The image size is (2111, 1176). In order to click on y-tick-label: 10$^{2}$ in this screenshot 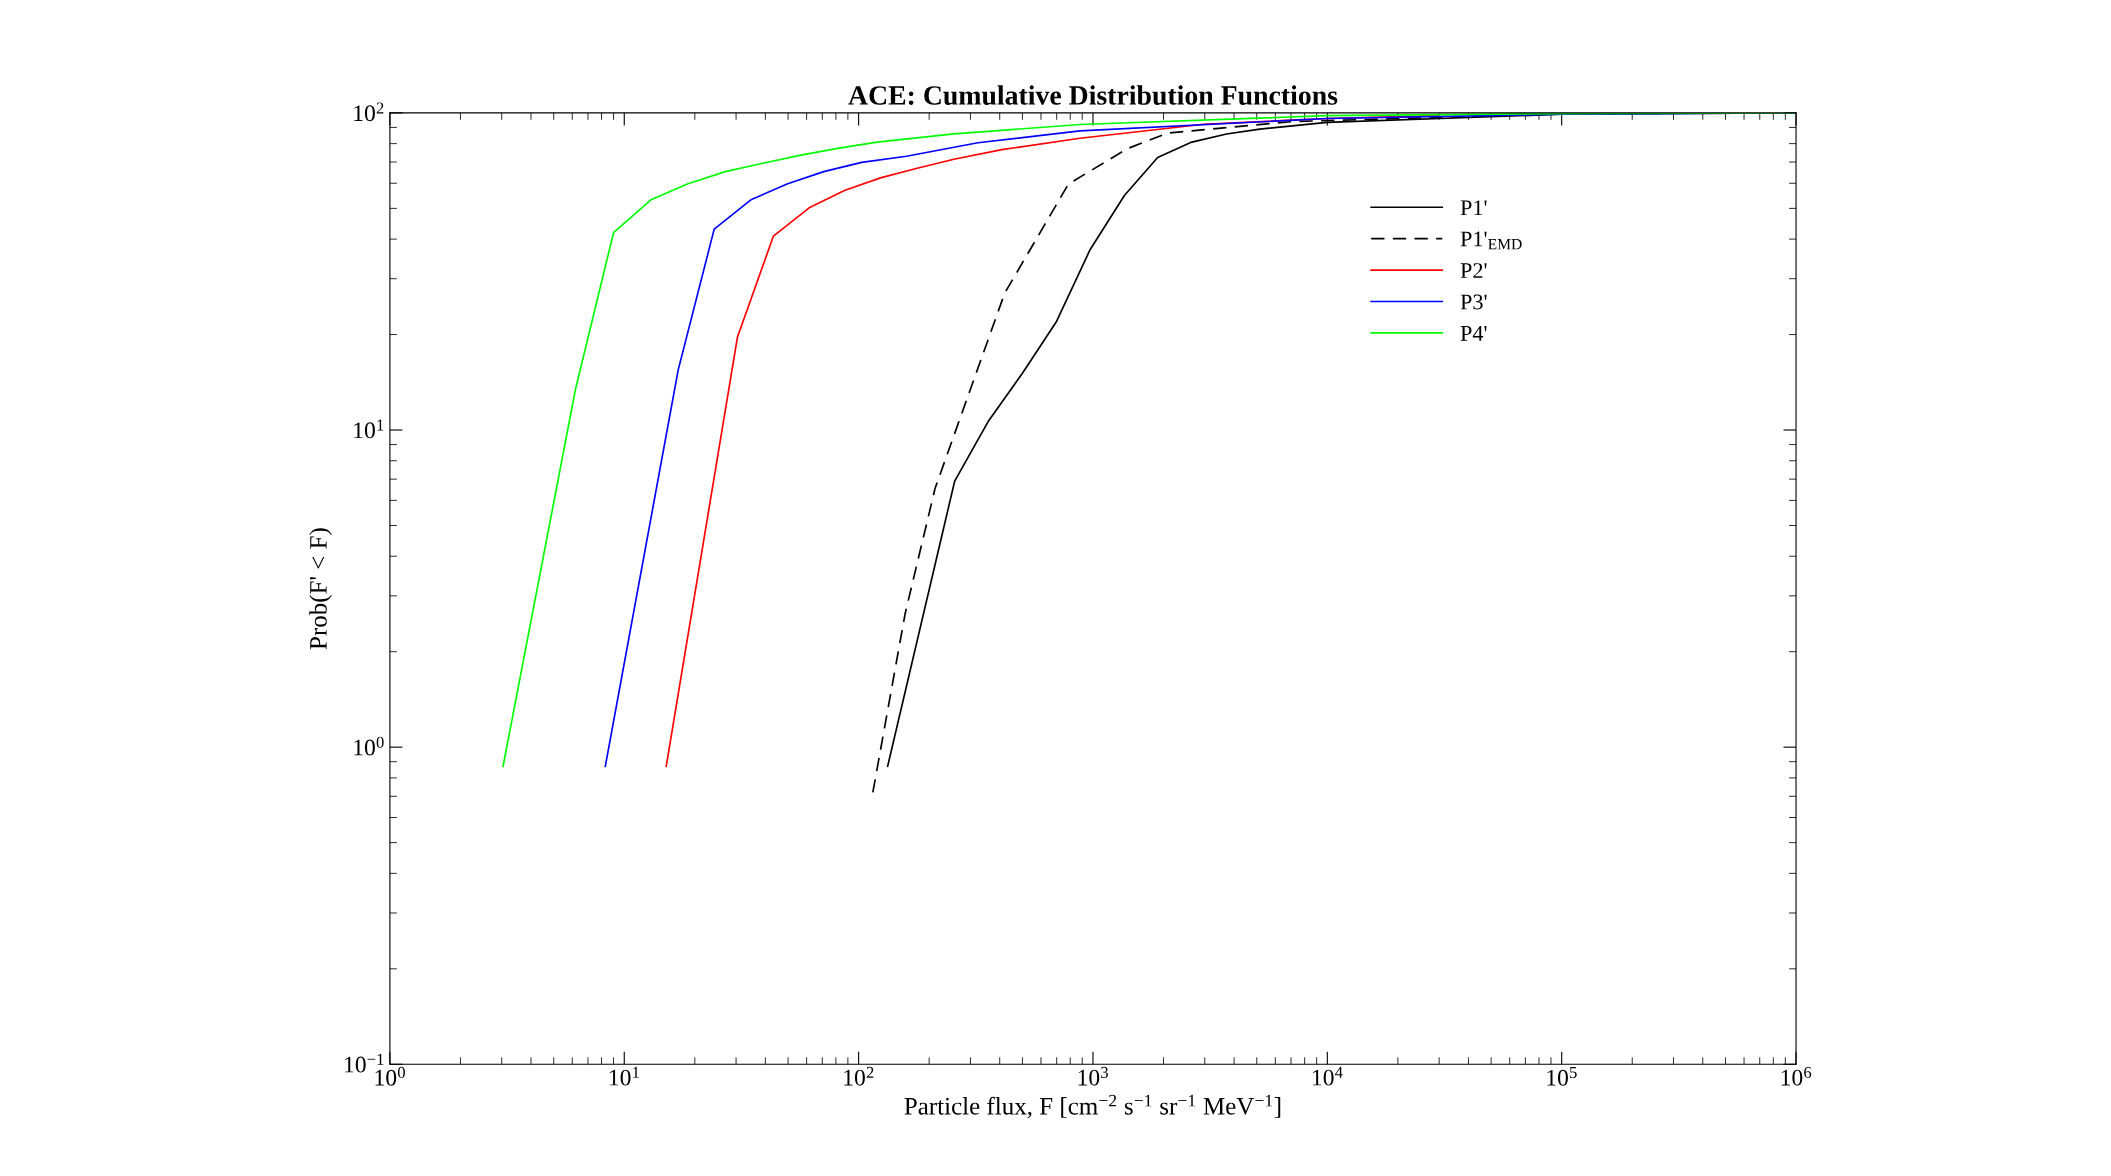, I will do `click(369, 112)`.